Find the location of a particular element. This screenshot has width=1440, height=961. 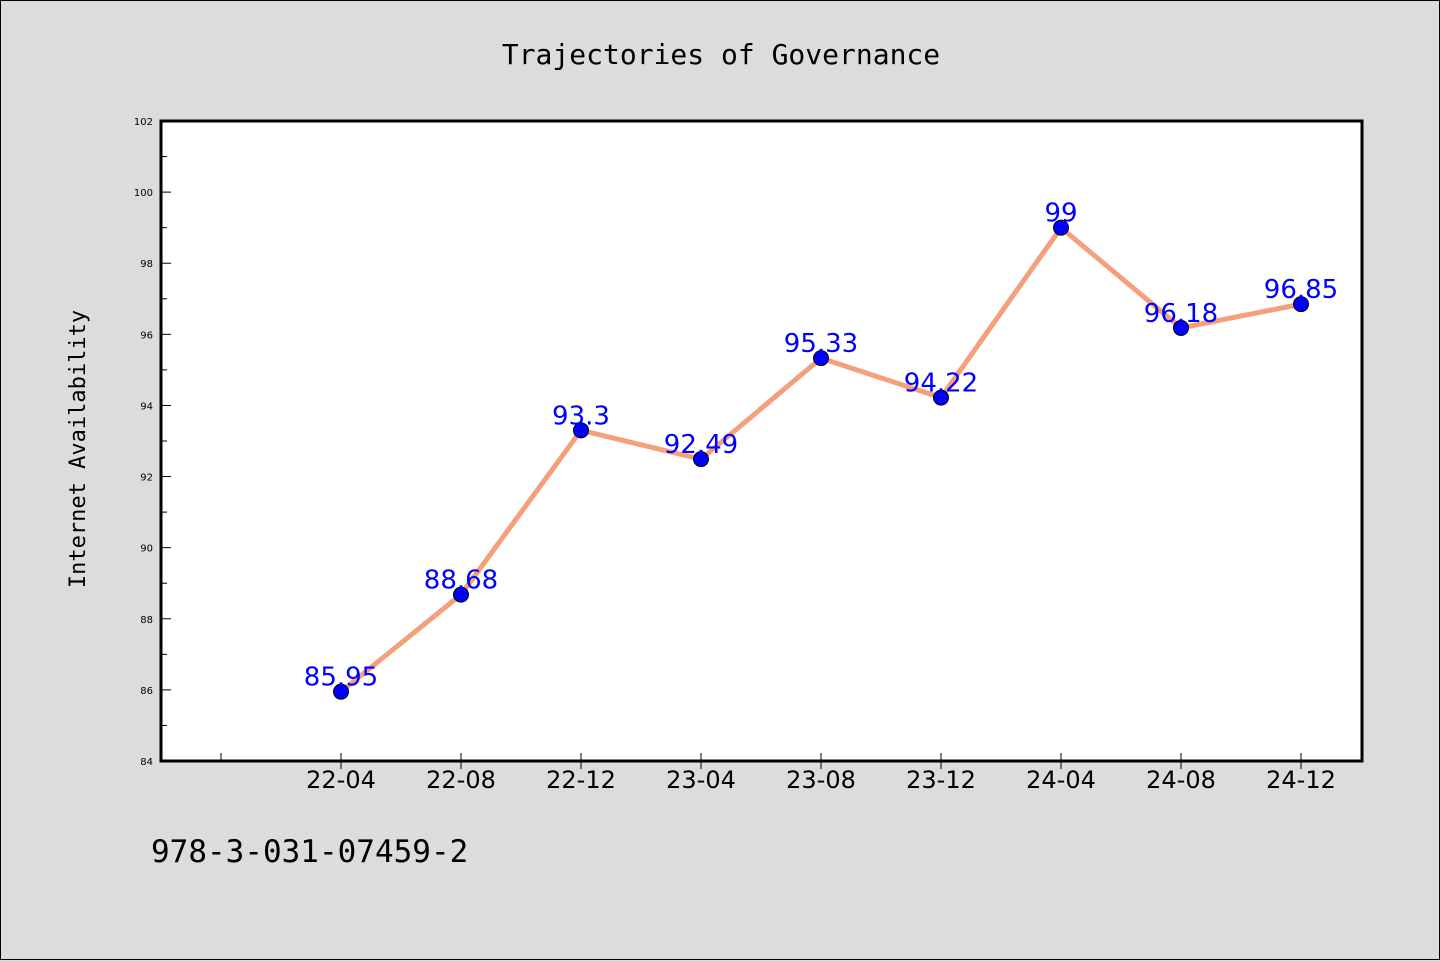

data-label: 94.22 is located at coordinates (941, 384).